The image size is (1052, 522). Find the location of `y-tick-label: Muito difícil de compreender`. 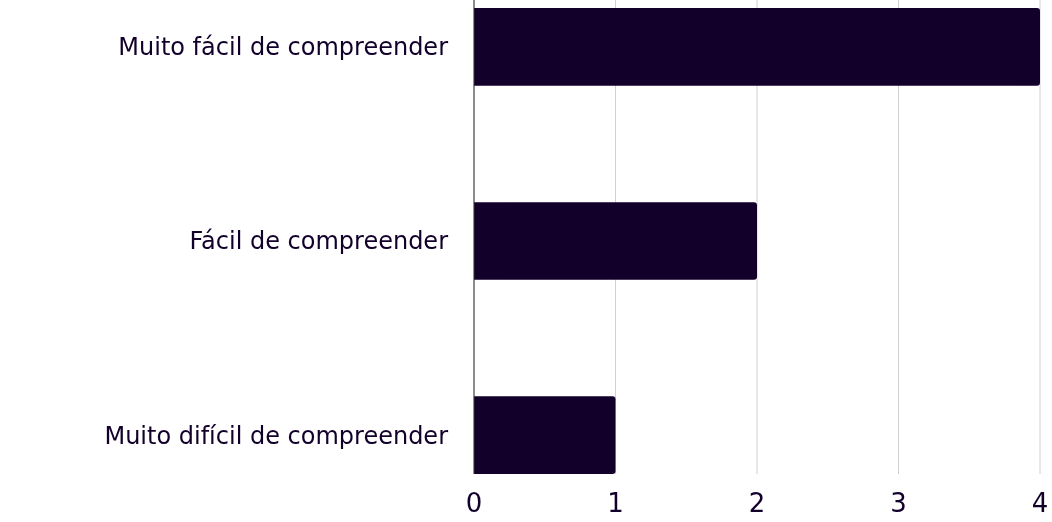

y-tick-label: Muito difícil de compreender is located at coordinates (276, 435).